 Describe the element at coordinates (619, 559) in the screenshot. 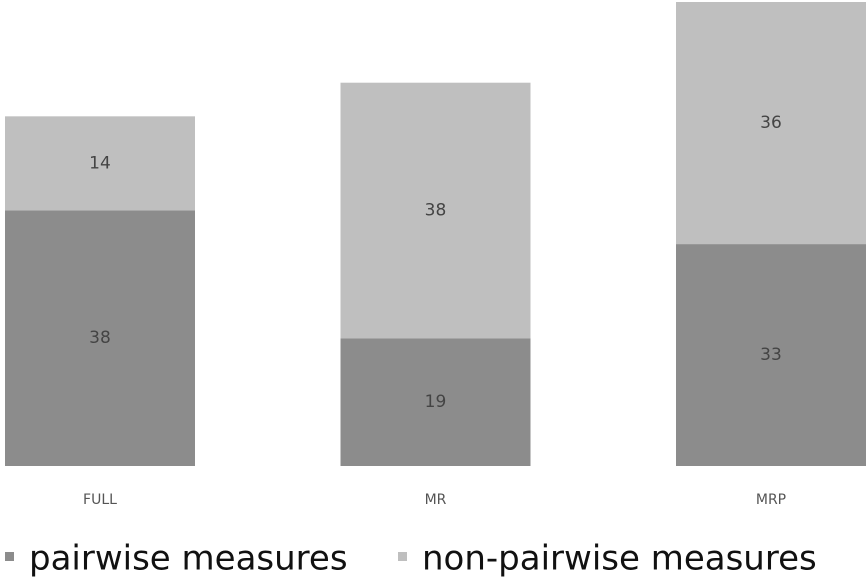

I see `legend-label: non-pairwise measures` at that location.